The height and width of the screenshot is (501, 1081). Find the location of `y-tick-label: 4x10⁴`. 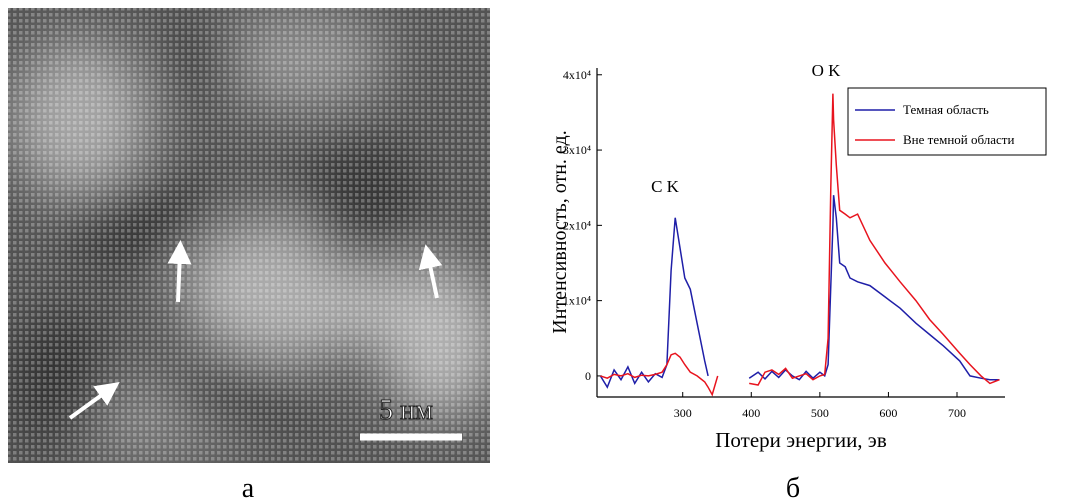

y-tick-label: 4x10⁴ is located at coordinates (577, 75).